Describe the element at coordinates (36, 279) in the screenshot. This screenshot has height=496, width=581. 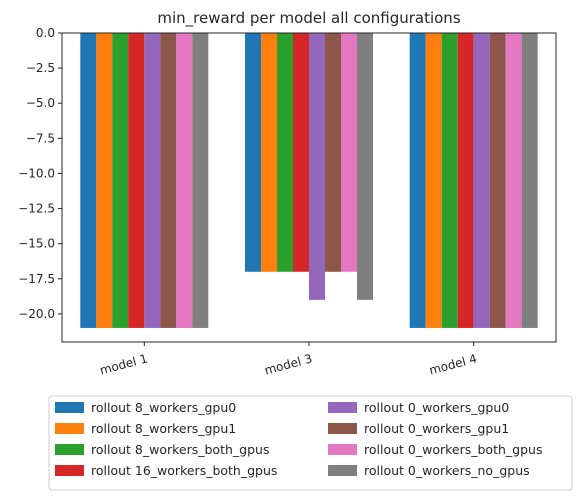
I see `y-tick-label: −17.5` at that location.